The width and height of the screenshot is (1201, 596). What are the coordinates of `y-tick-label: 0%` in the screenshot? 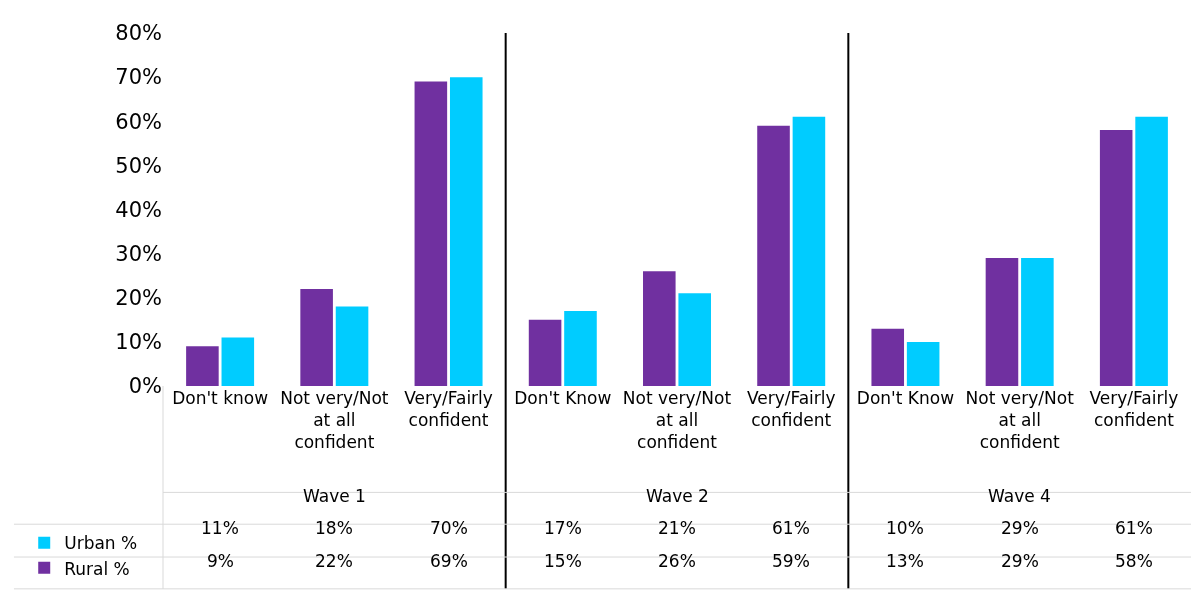 It's located at (145, 386).